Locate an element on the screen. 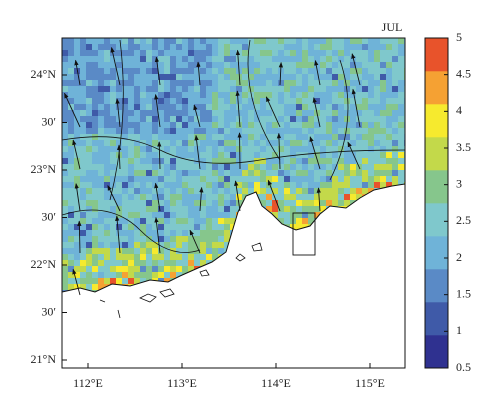  wind-arrow is located at coordinates (318, 199).